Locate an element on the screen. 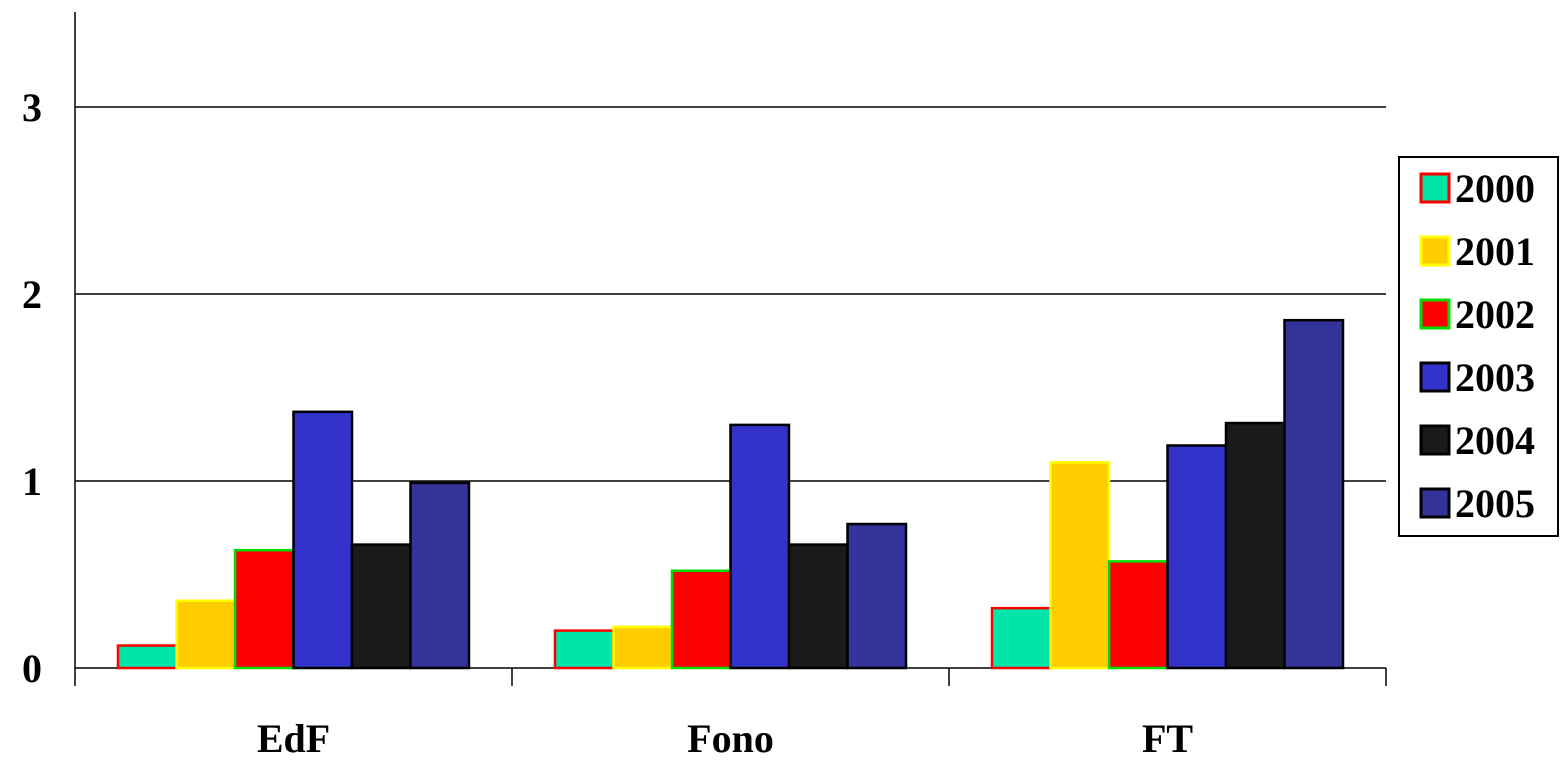  y-axis-ticks: 0 1 2 3 is located at coordinates (32, 388).